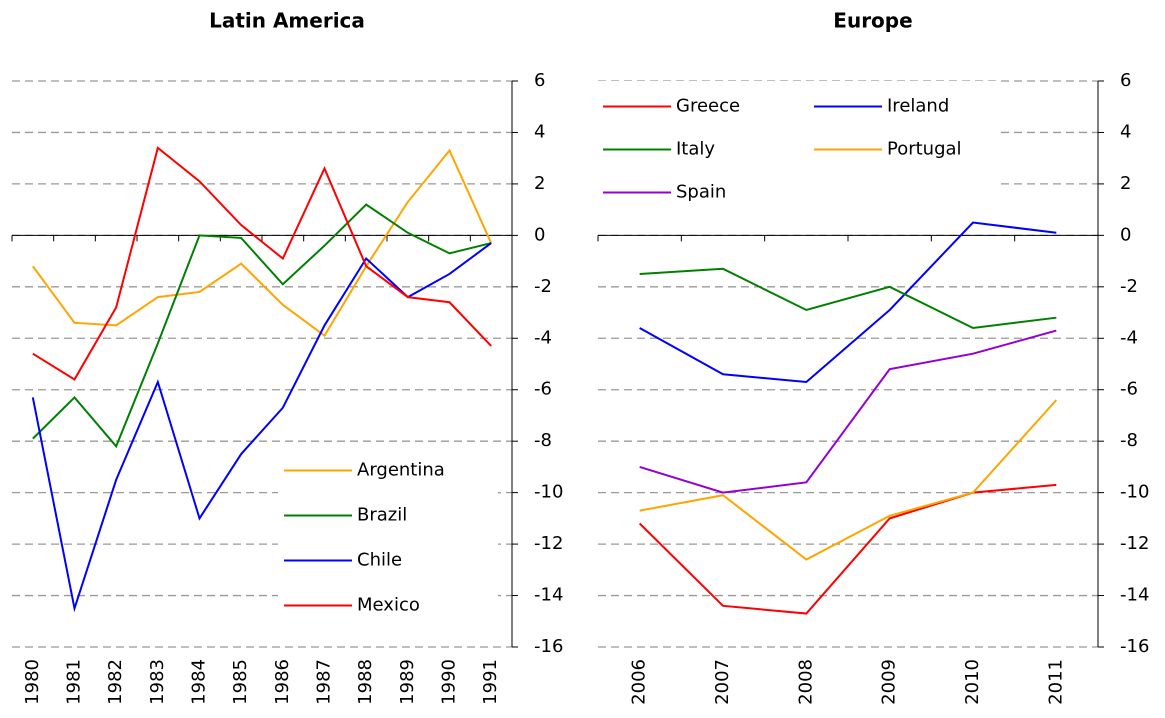 Image resolution: width=1165 pixels, height=718 pixels. What do you see at coordinates (379, 560) in the screenshot?
I see `legend-label: Chile` at bounding box center [379, 560].